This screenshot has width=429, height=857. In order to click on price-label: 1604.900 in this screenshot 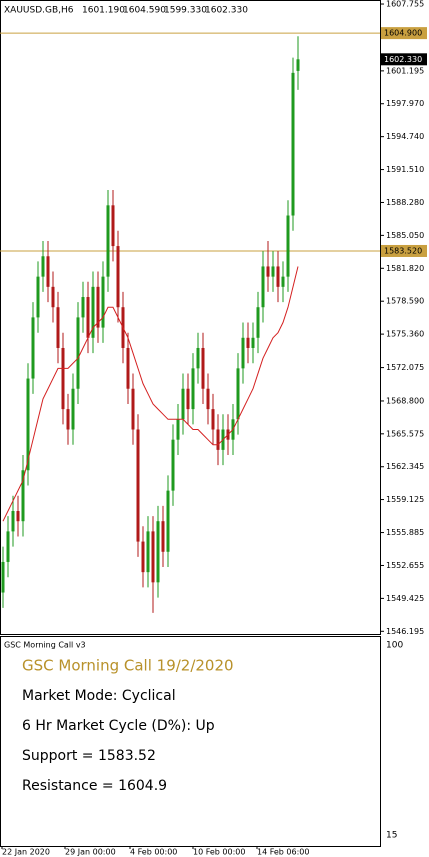, I will do `click(403, 33)`.